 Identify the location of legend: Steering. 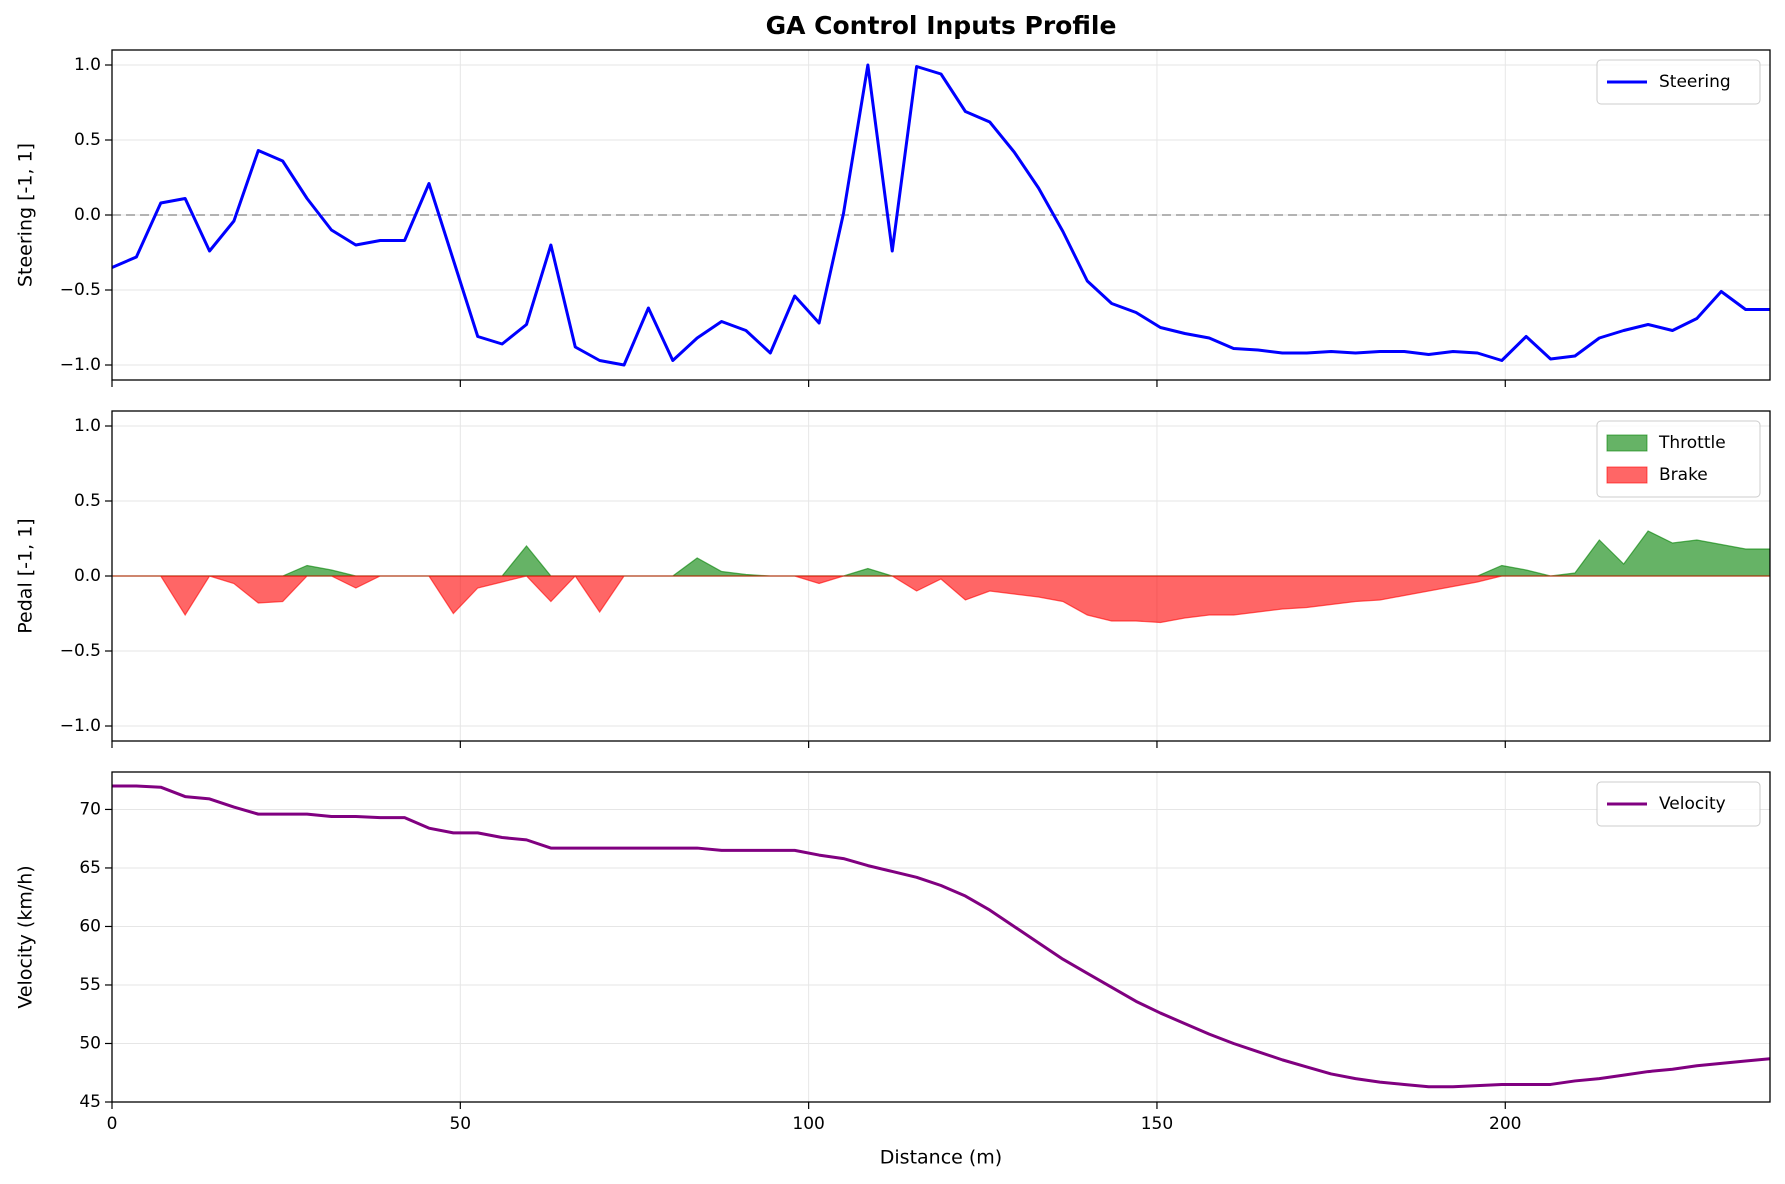
(1678, 82).